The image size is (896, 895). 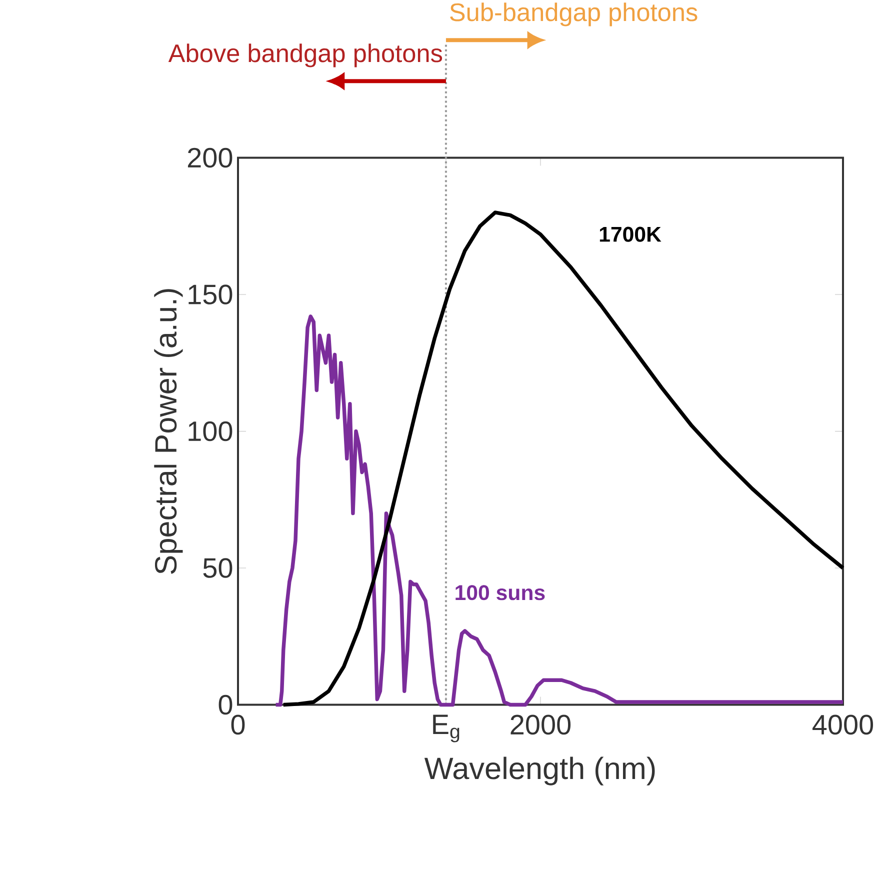 What do you see at coordinates (238, 724) in the screenshot?
I see `x-tick-label: 0` at bounding box center [238, 724].